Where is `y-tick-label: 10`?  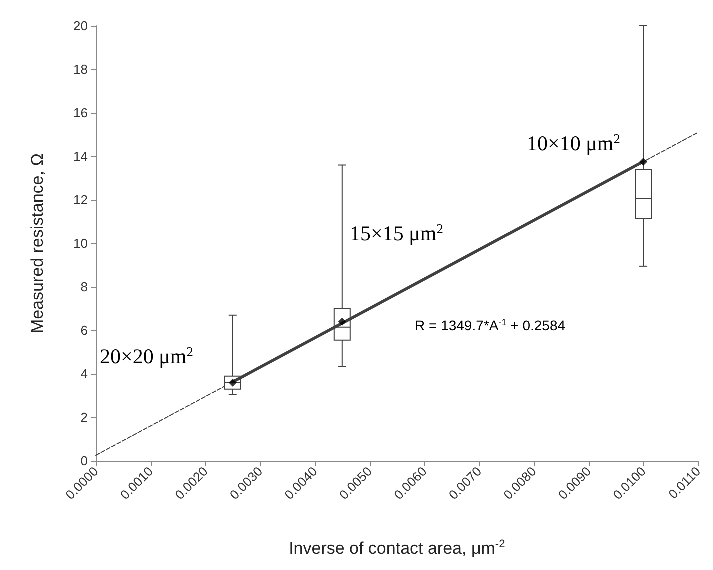 y-tick-label: 10 is located at coordinates (81, 244).